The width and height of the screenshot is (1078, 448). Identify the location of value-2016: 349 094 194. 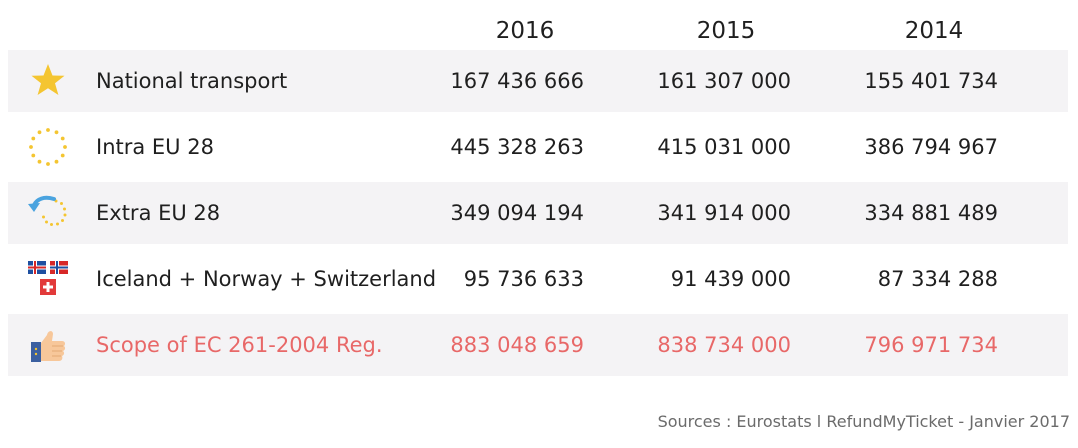
(517, 213).